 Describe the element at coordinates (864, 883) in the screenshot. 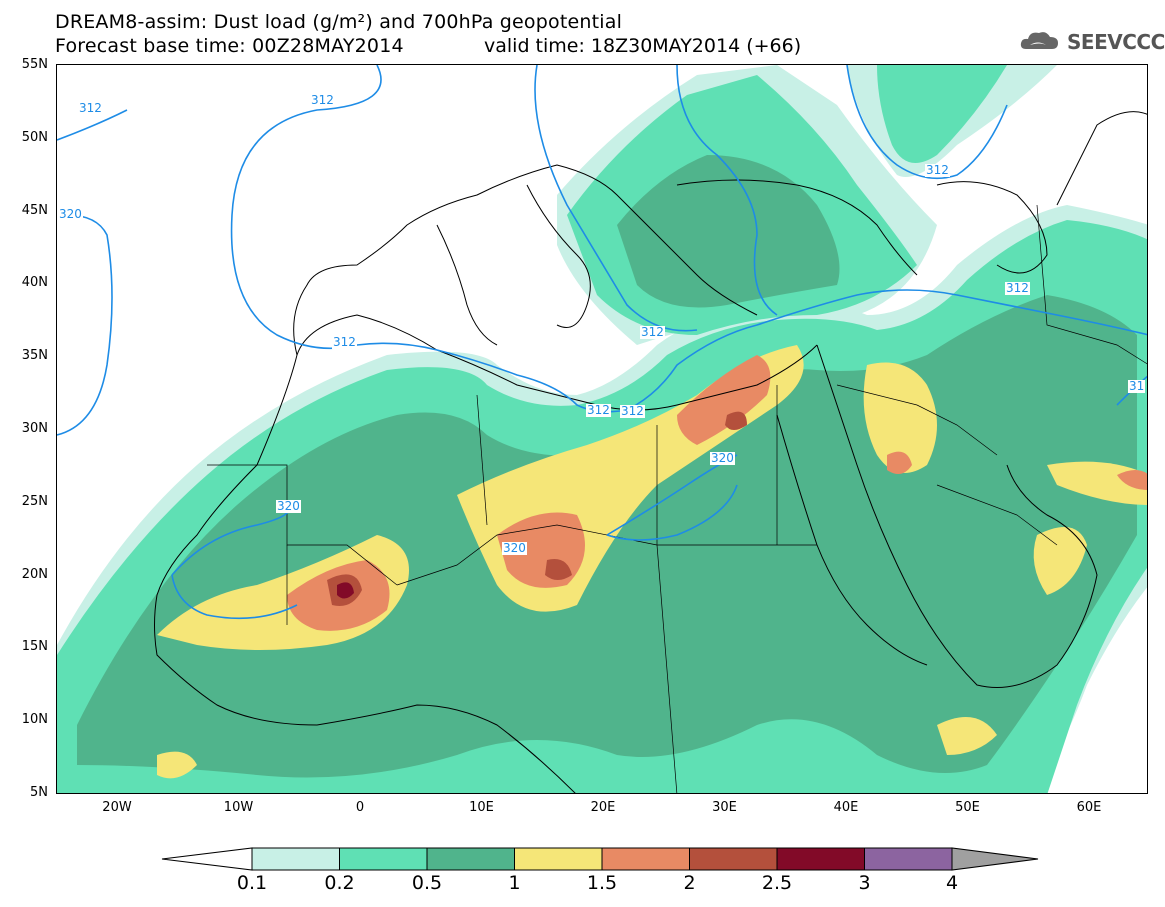

I see `colorbar-label: 3` at that location.